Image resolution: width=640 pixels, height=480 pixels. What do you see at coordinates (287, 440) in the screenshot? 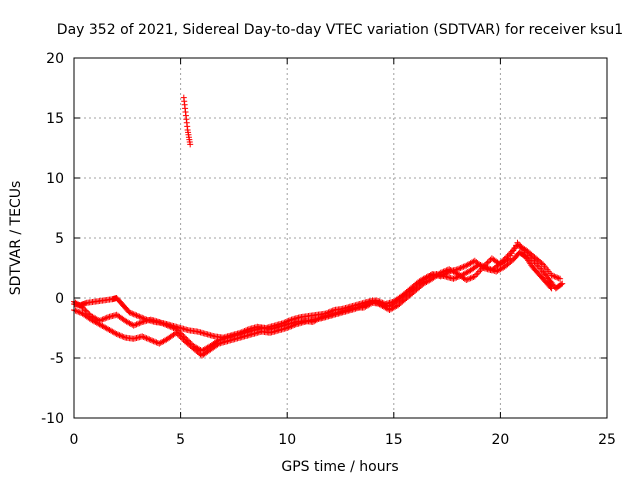
I see `x-tick-label: 10` at bounding box center [287, 440].